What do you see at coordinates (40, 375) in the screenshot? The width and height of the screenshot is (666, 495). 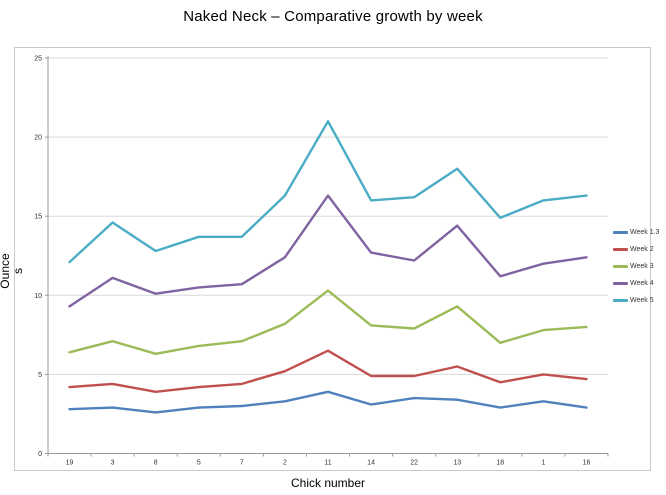 I see `y-tick-label: 5` at bounding box center [40, 375].